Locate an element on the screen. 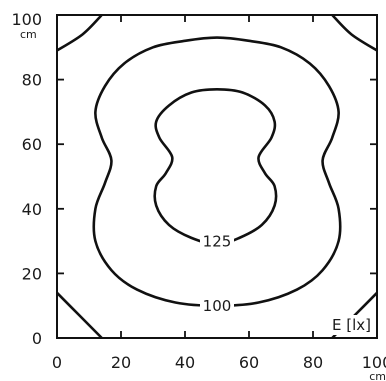  y-tick-label-80: 80 is located at coordinates (32, 80).